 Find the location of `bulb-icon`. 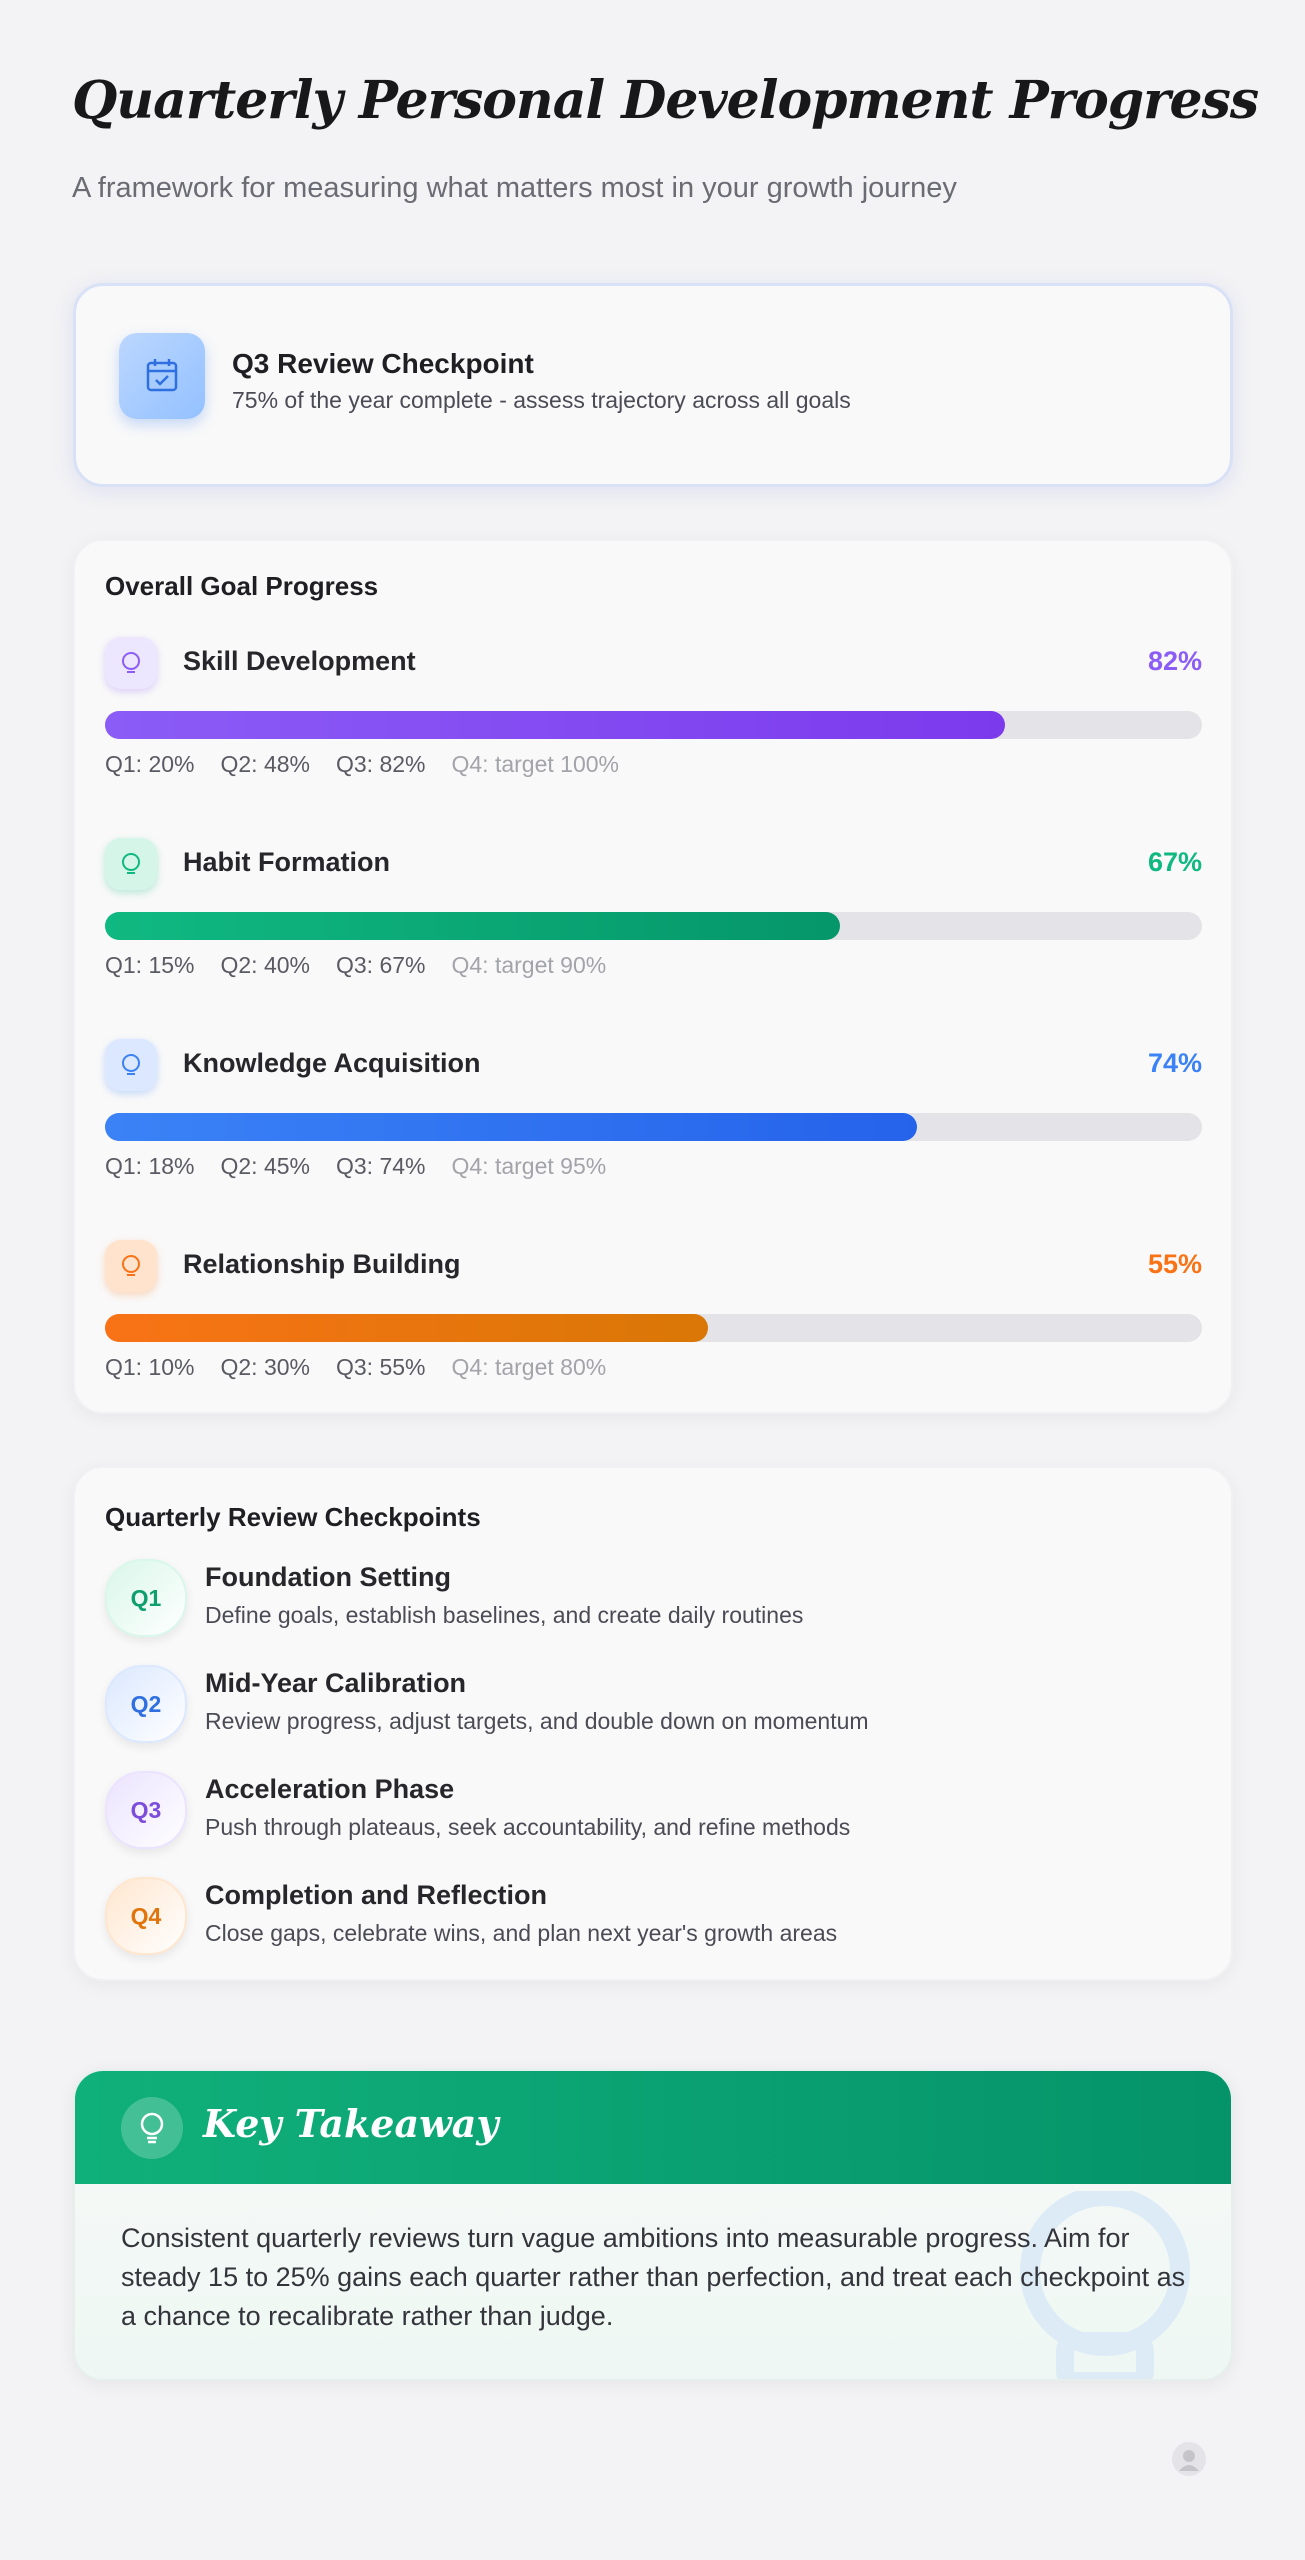

bulb-icon is located at coordinates (152, 2128).